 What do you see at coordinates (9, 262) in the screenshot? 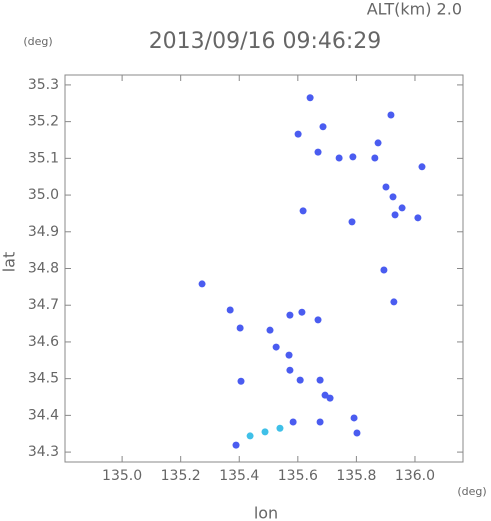
I see `y-axis-label: lat` at bounding box center [9, 262].